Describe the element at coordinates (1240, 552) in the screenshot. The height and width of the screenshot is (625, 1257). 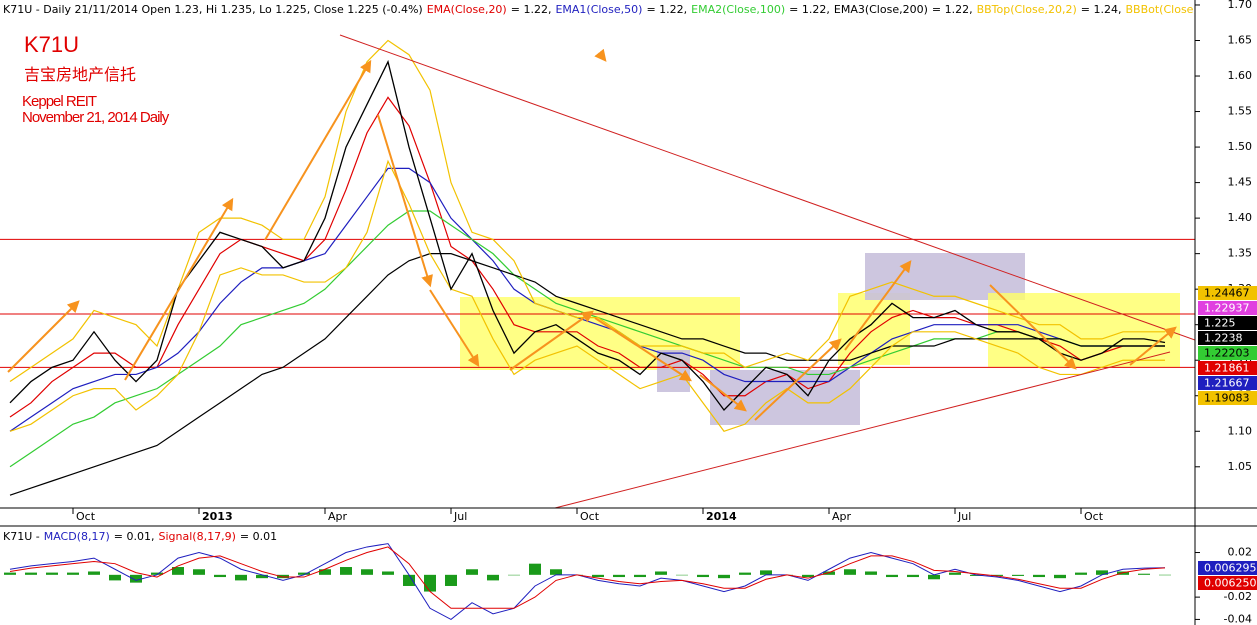
I see `y-tick-label: 0.02` at that location.